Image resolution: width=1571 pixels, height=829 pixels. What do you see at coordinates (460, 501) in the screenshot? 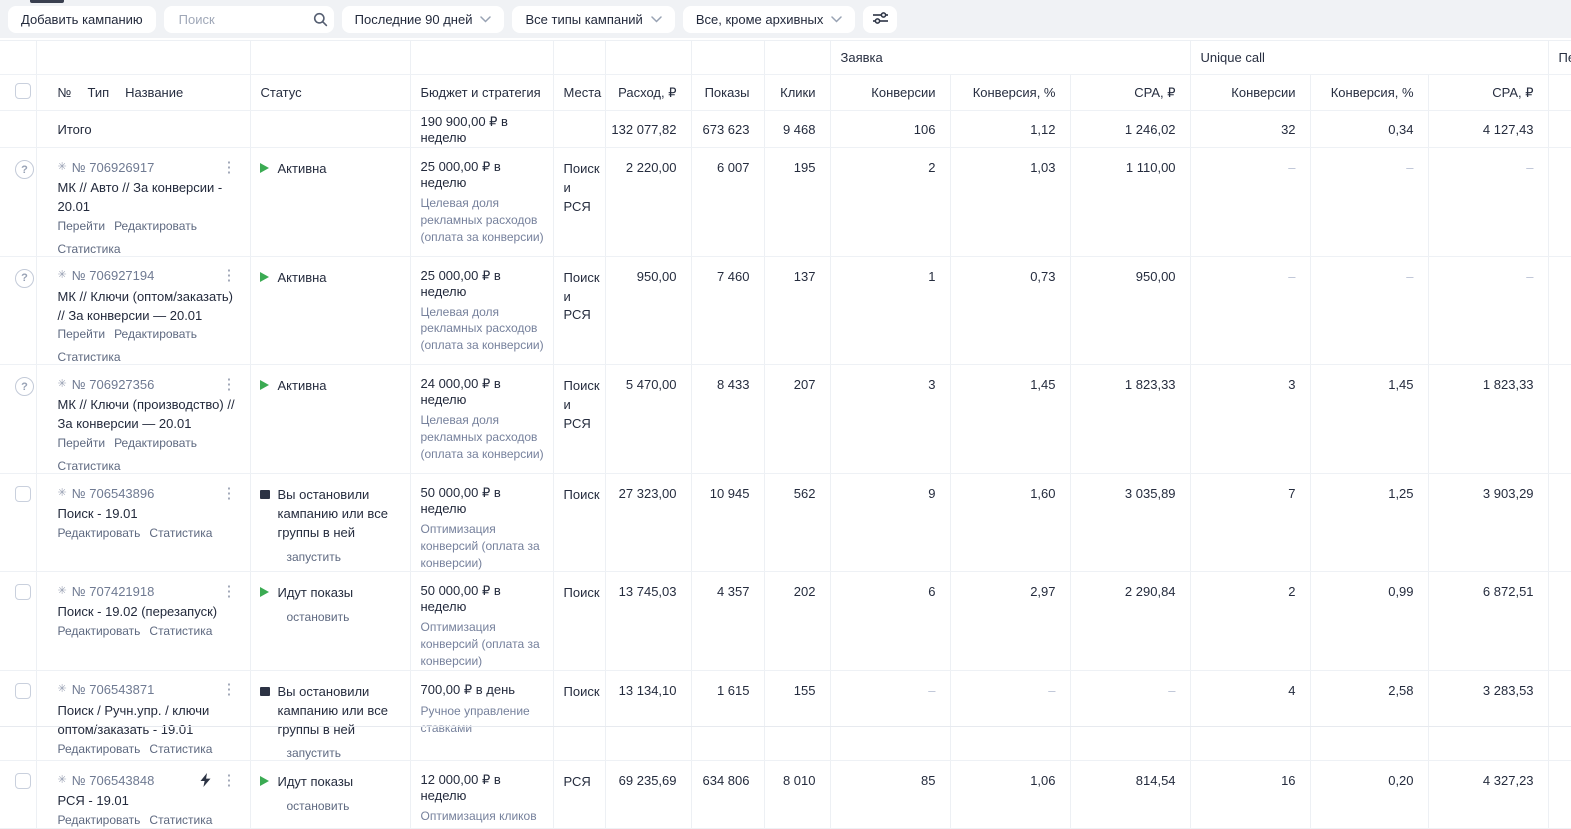
I see `budget-value: 50 000,00 ₽ в неделю` at bounding box center [460, 501].